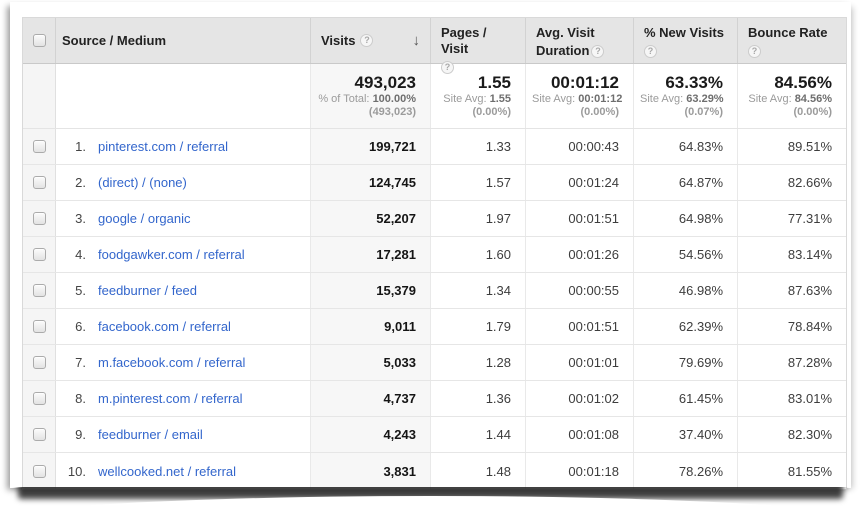  I want to click on row-bounce-cell: 87.63%, so click(792, 290).